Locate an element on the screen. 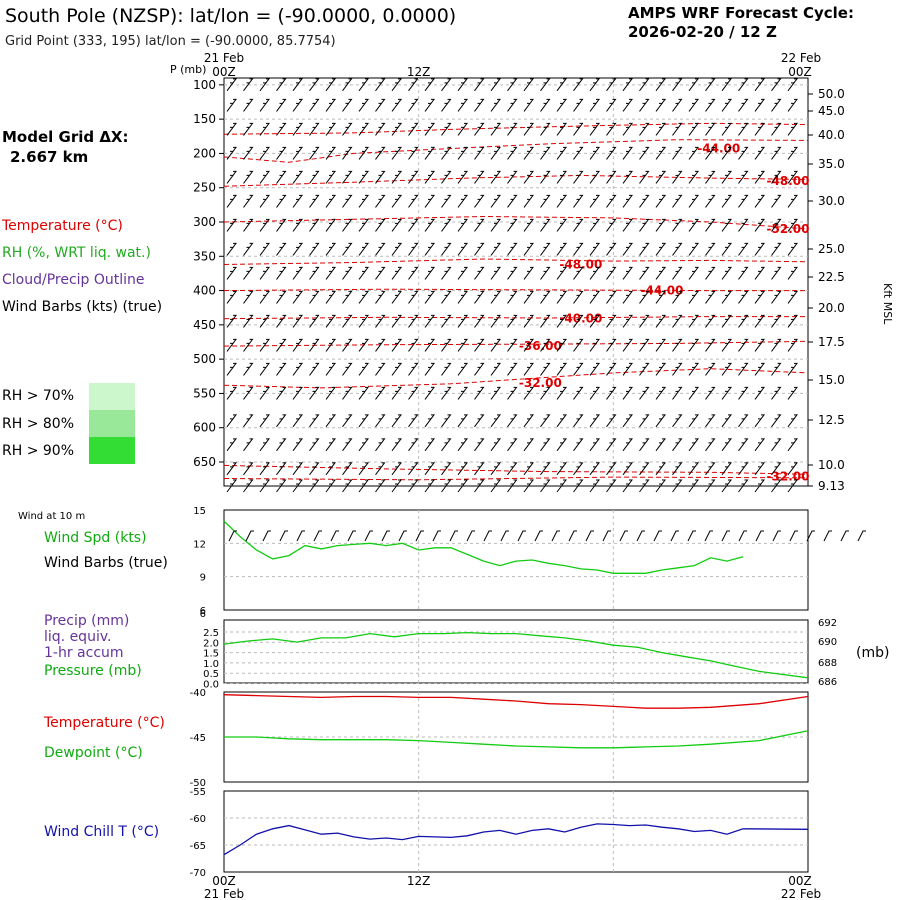 This screenshot has height=900, width=900. isotherm-label: -32.00 is located at coordinates (788, 476).